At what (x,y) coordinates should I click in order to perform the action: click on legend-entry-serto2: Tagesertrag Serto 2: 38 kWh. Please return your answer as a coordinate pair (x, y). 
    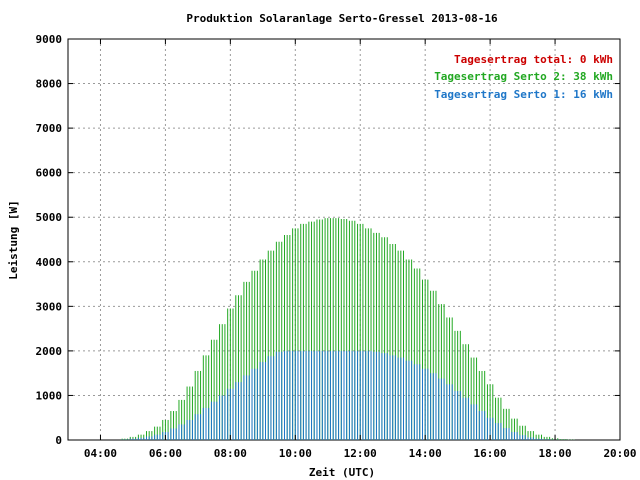
    Looking at the image, I should click on (523, 76).